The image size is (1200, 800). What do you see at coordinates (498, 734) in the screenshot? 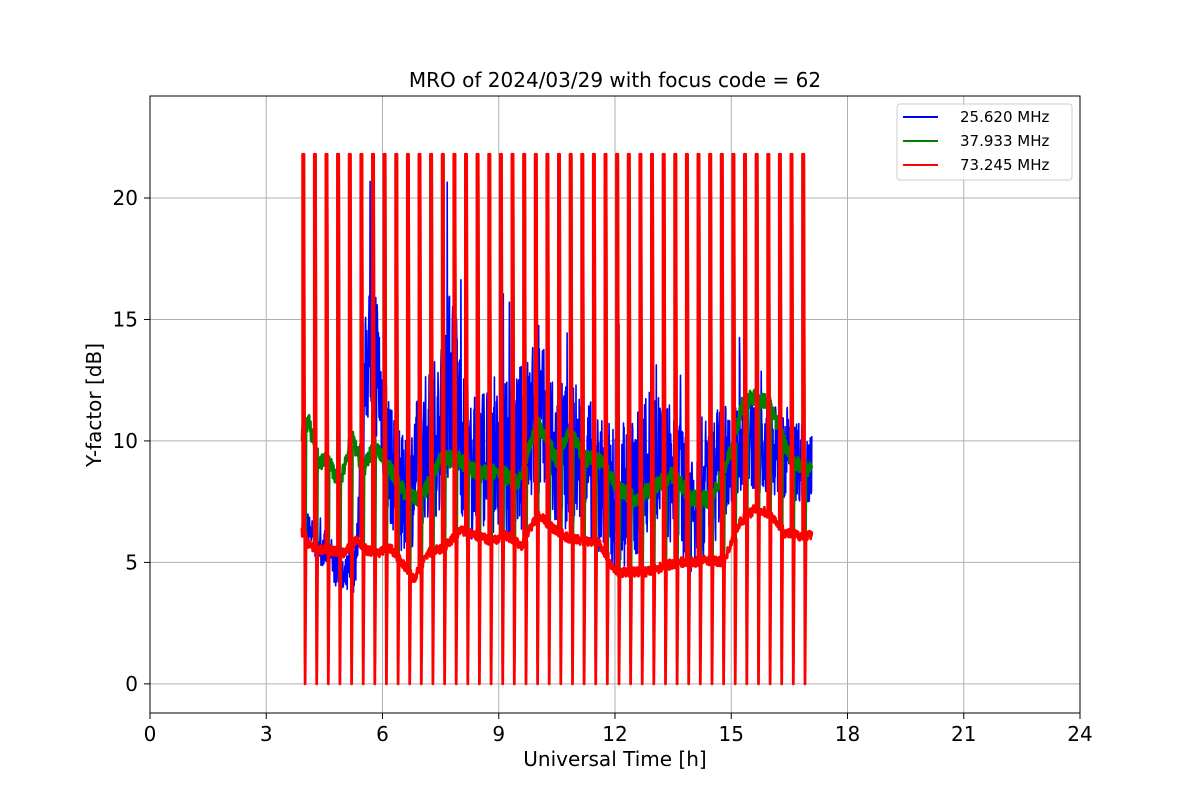
I see `x-tick-label: 9` at bounding box center [498, 734].